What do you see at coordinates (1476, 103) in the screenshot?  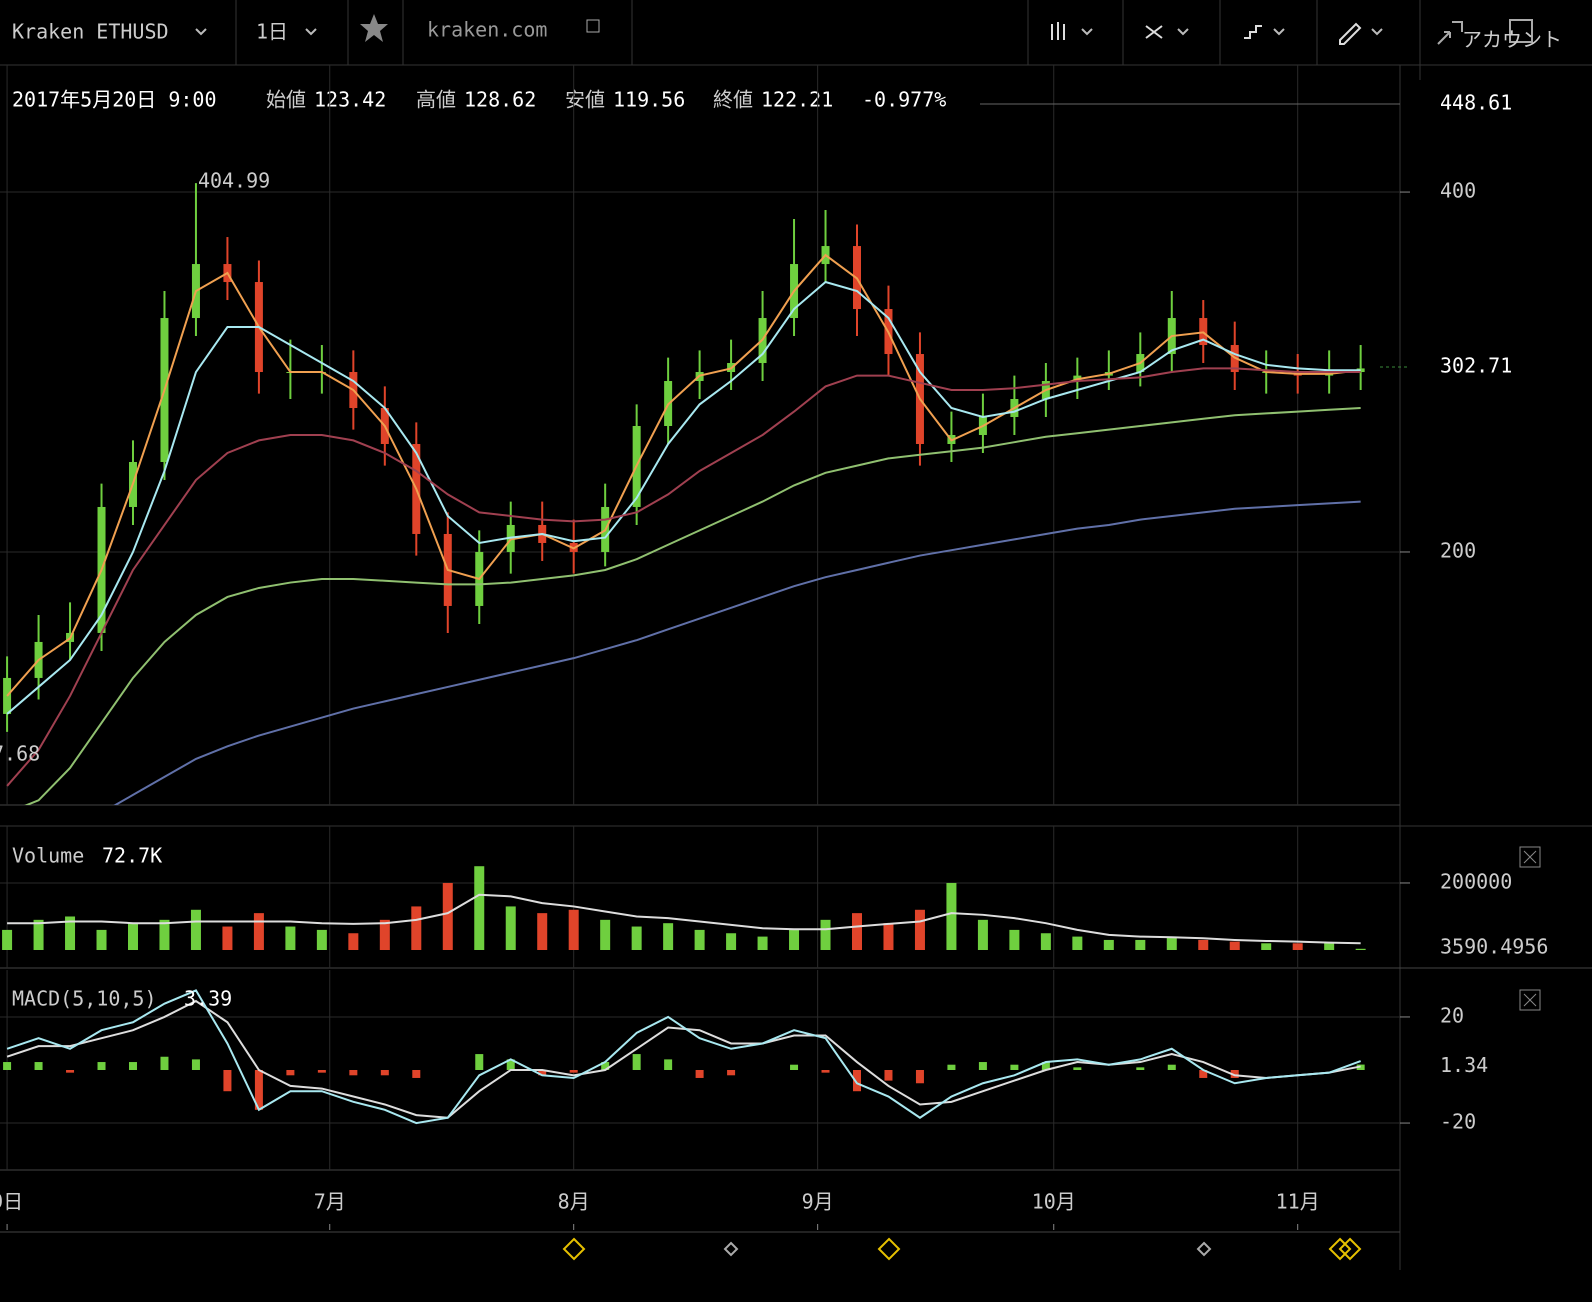 I see `price-label: 448.61` at bounding box center [1476, 103].